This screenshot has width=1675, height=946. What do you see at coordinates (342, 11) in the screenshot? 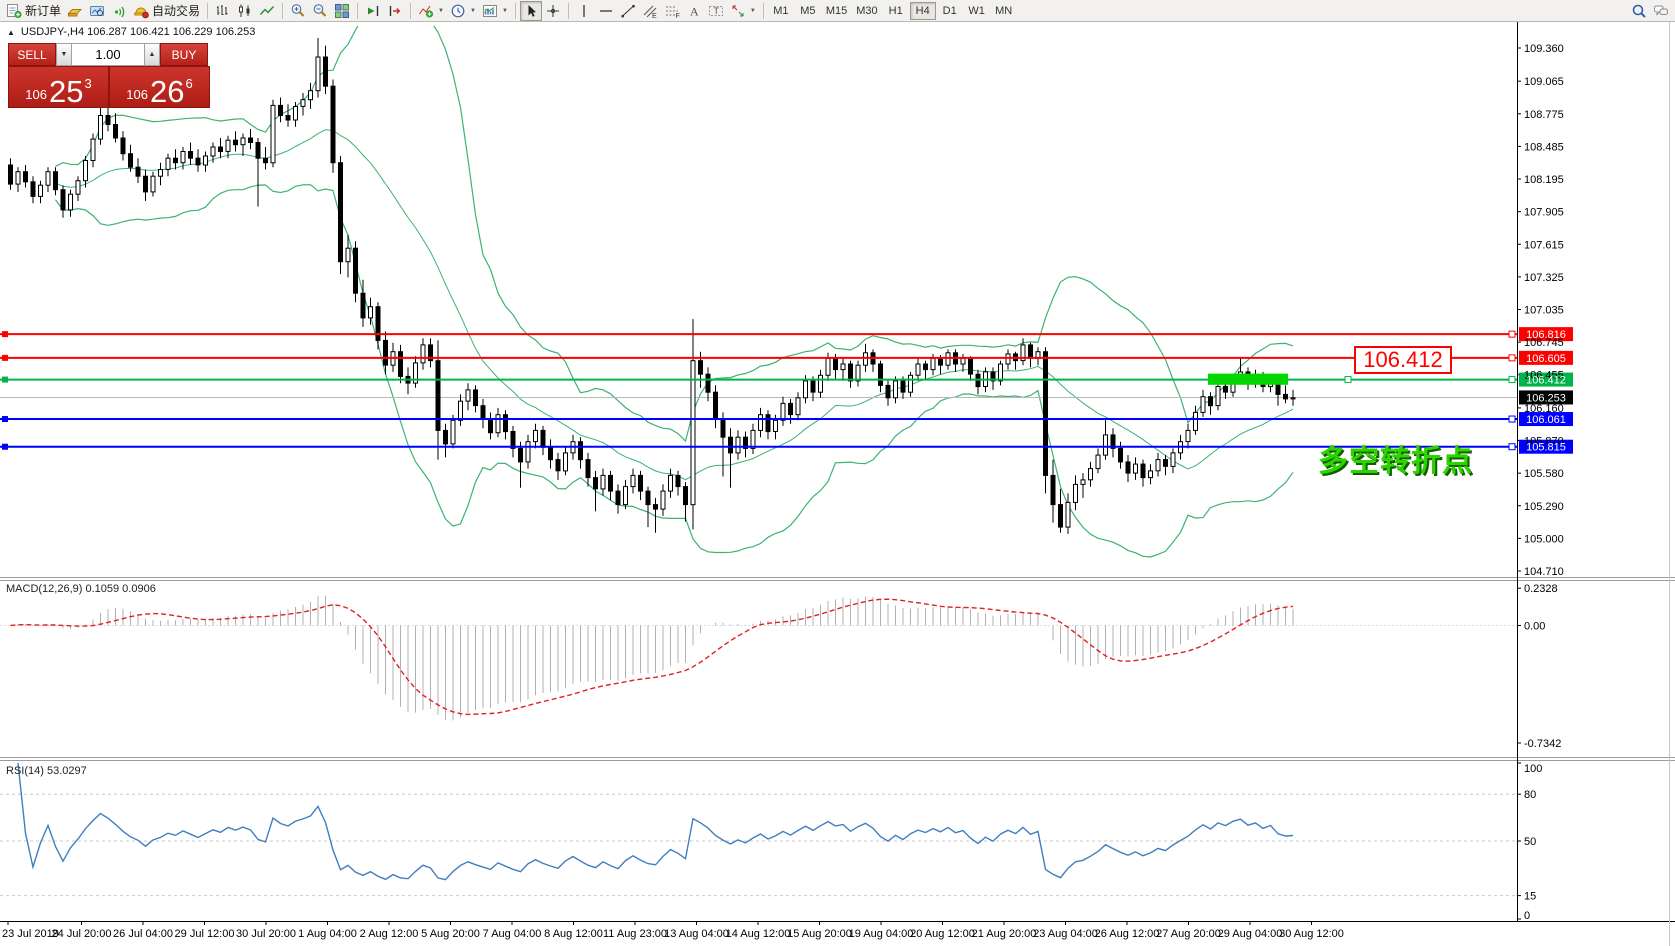
I see `tile-windows-button` at bounding box center [342, 11].